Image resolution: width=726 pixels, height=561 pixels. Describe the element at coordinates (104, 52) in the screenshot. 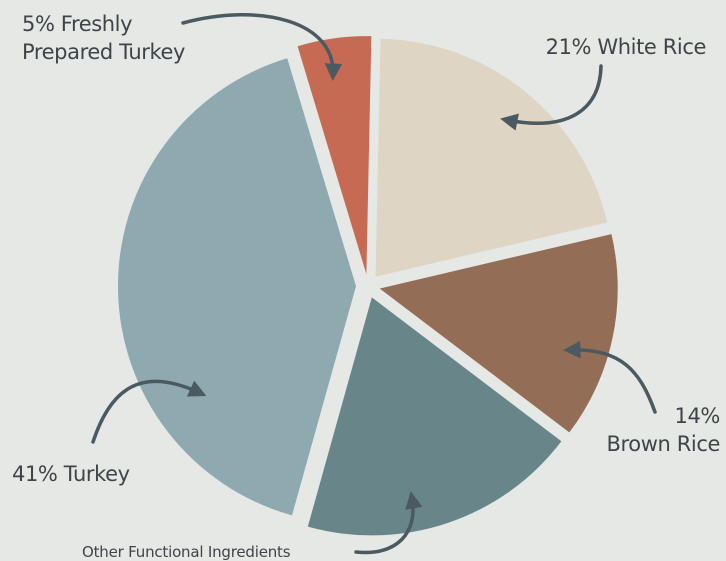

I see `label-freshly-prepared-turkey-line2: Prepared Turkey` at that location.